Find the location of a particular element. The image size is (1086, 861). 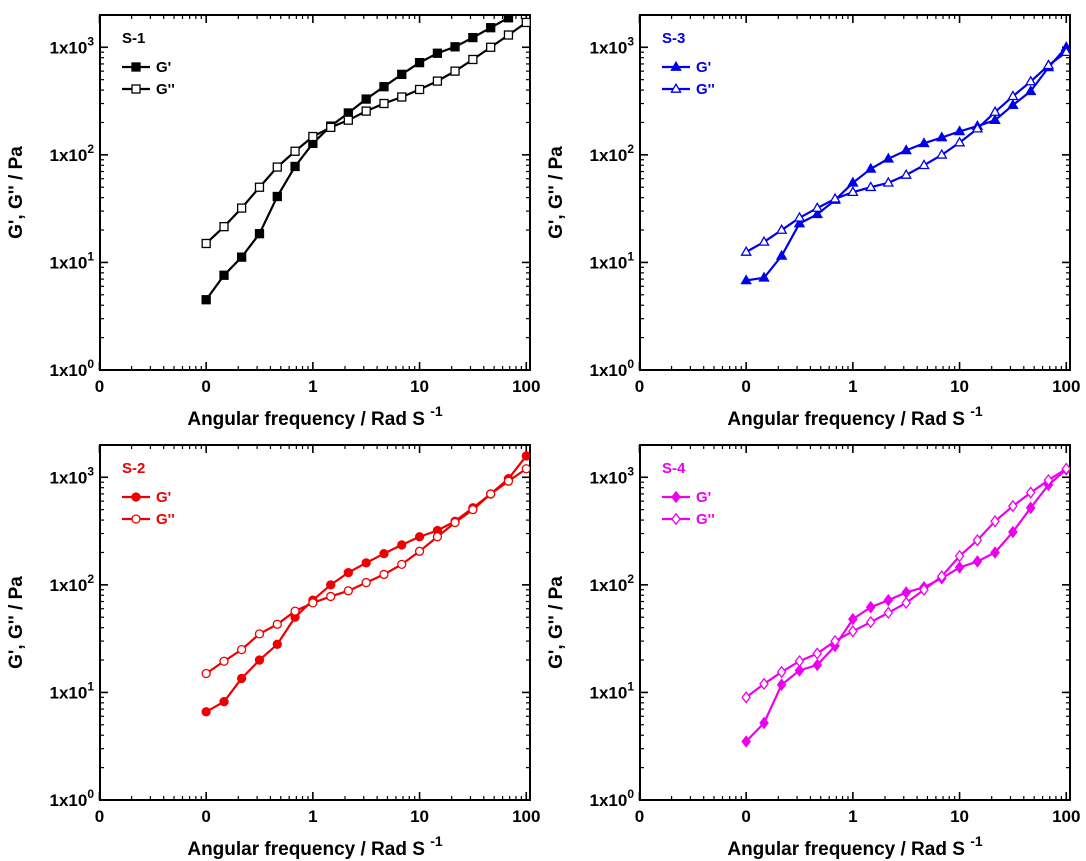

panel-label: S-3 is located at coordinates (673, 38).